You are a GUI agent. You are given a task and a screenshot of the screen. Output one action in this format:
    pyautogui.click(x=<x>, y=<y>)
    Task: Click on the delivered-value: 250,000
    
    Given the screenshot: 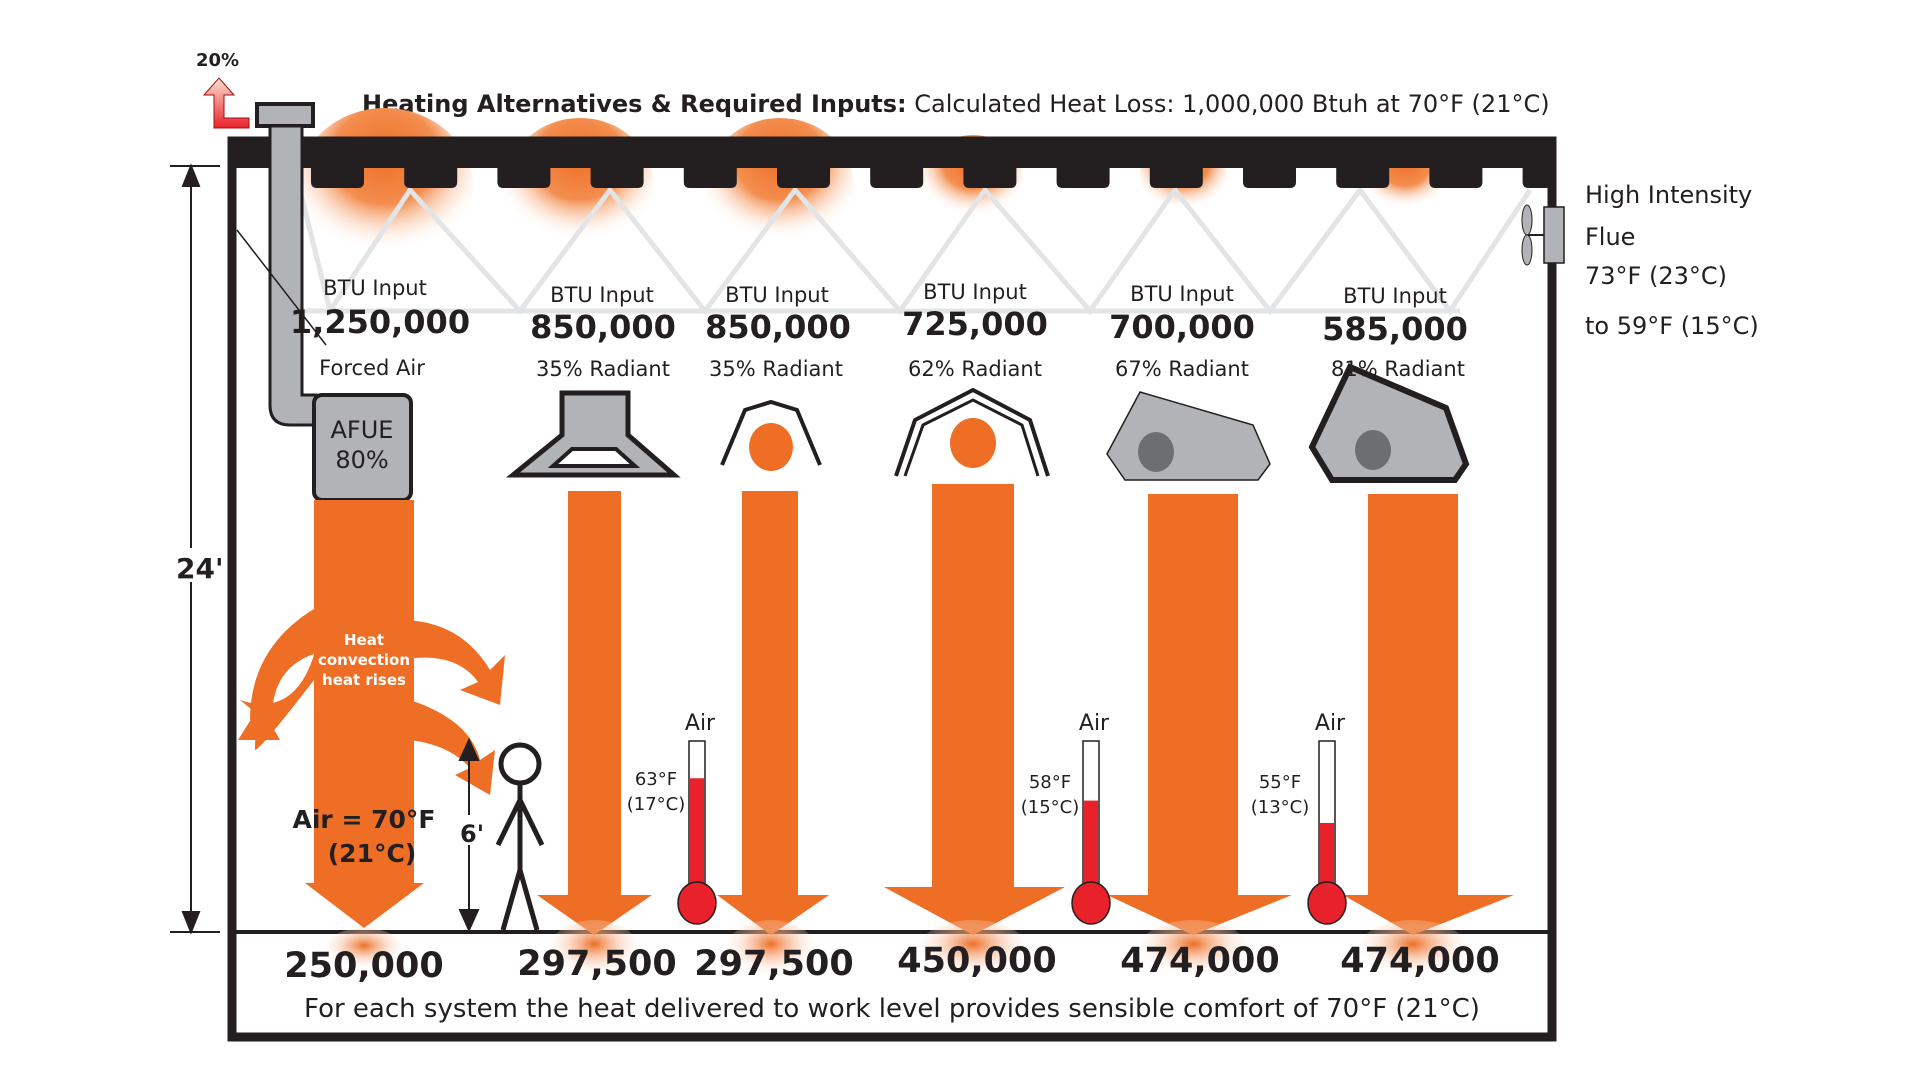 What is the action you would take?
    pyautogui.click(x=363, y=966)
    